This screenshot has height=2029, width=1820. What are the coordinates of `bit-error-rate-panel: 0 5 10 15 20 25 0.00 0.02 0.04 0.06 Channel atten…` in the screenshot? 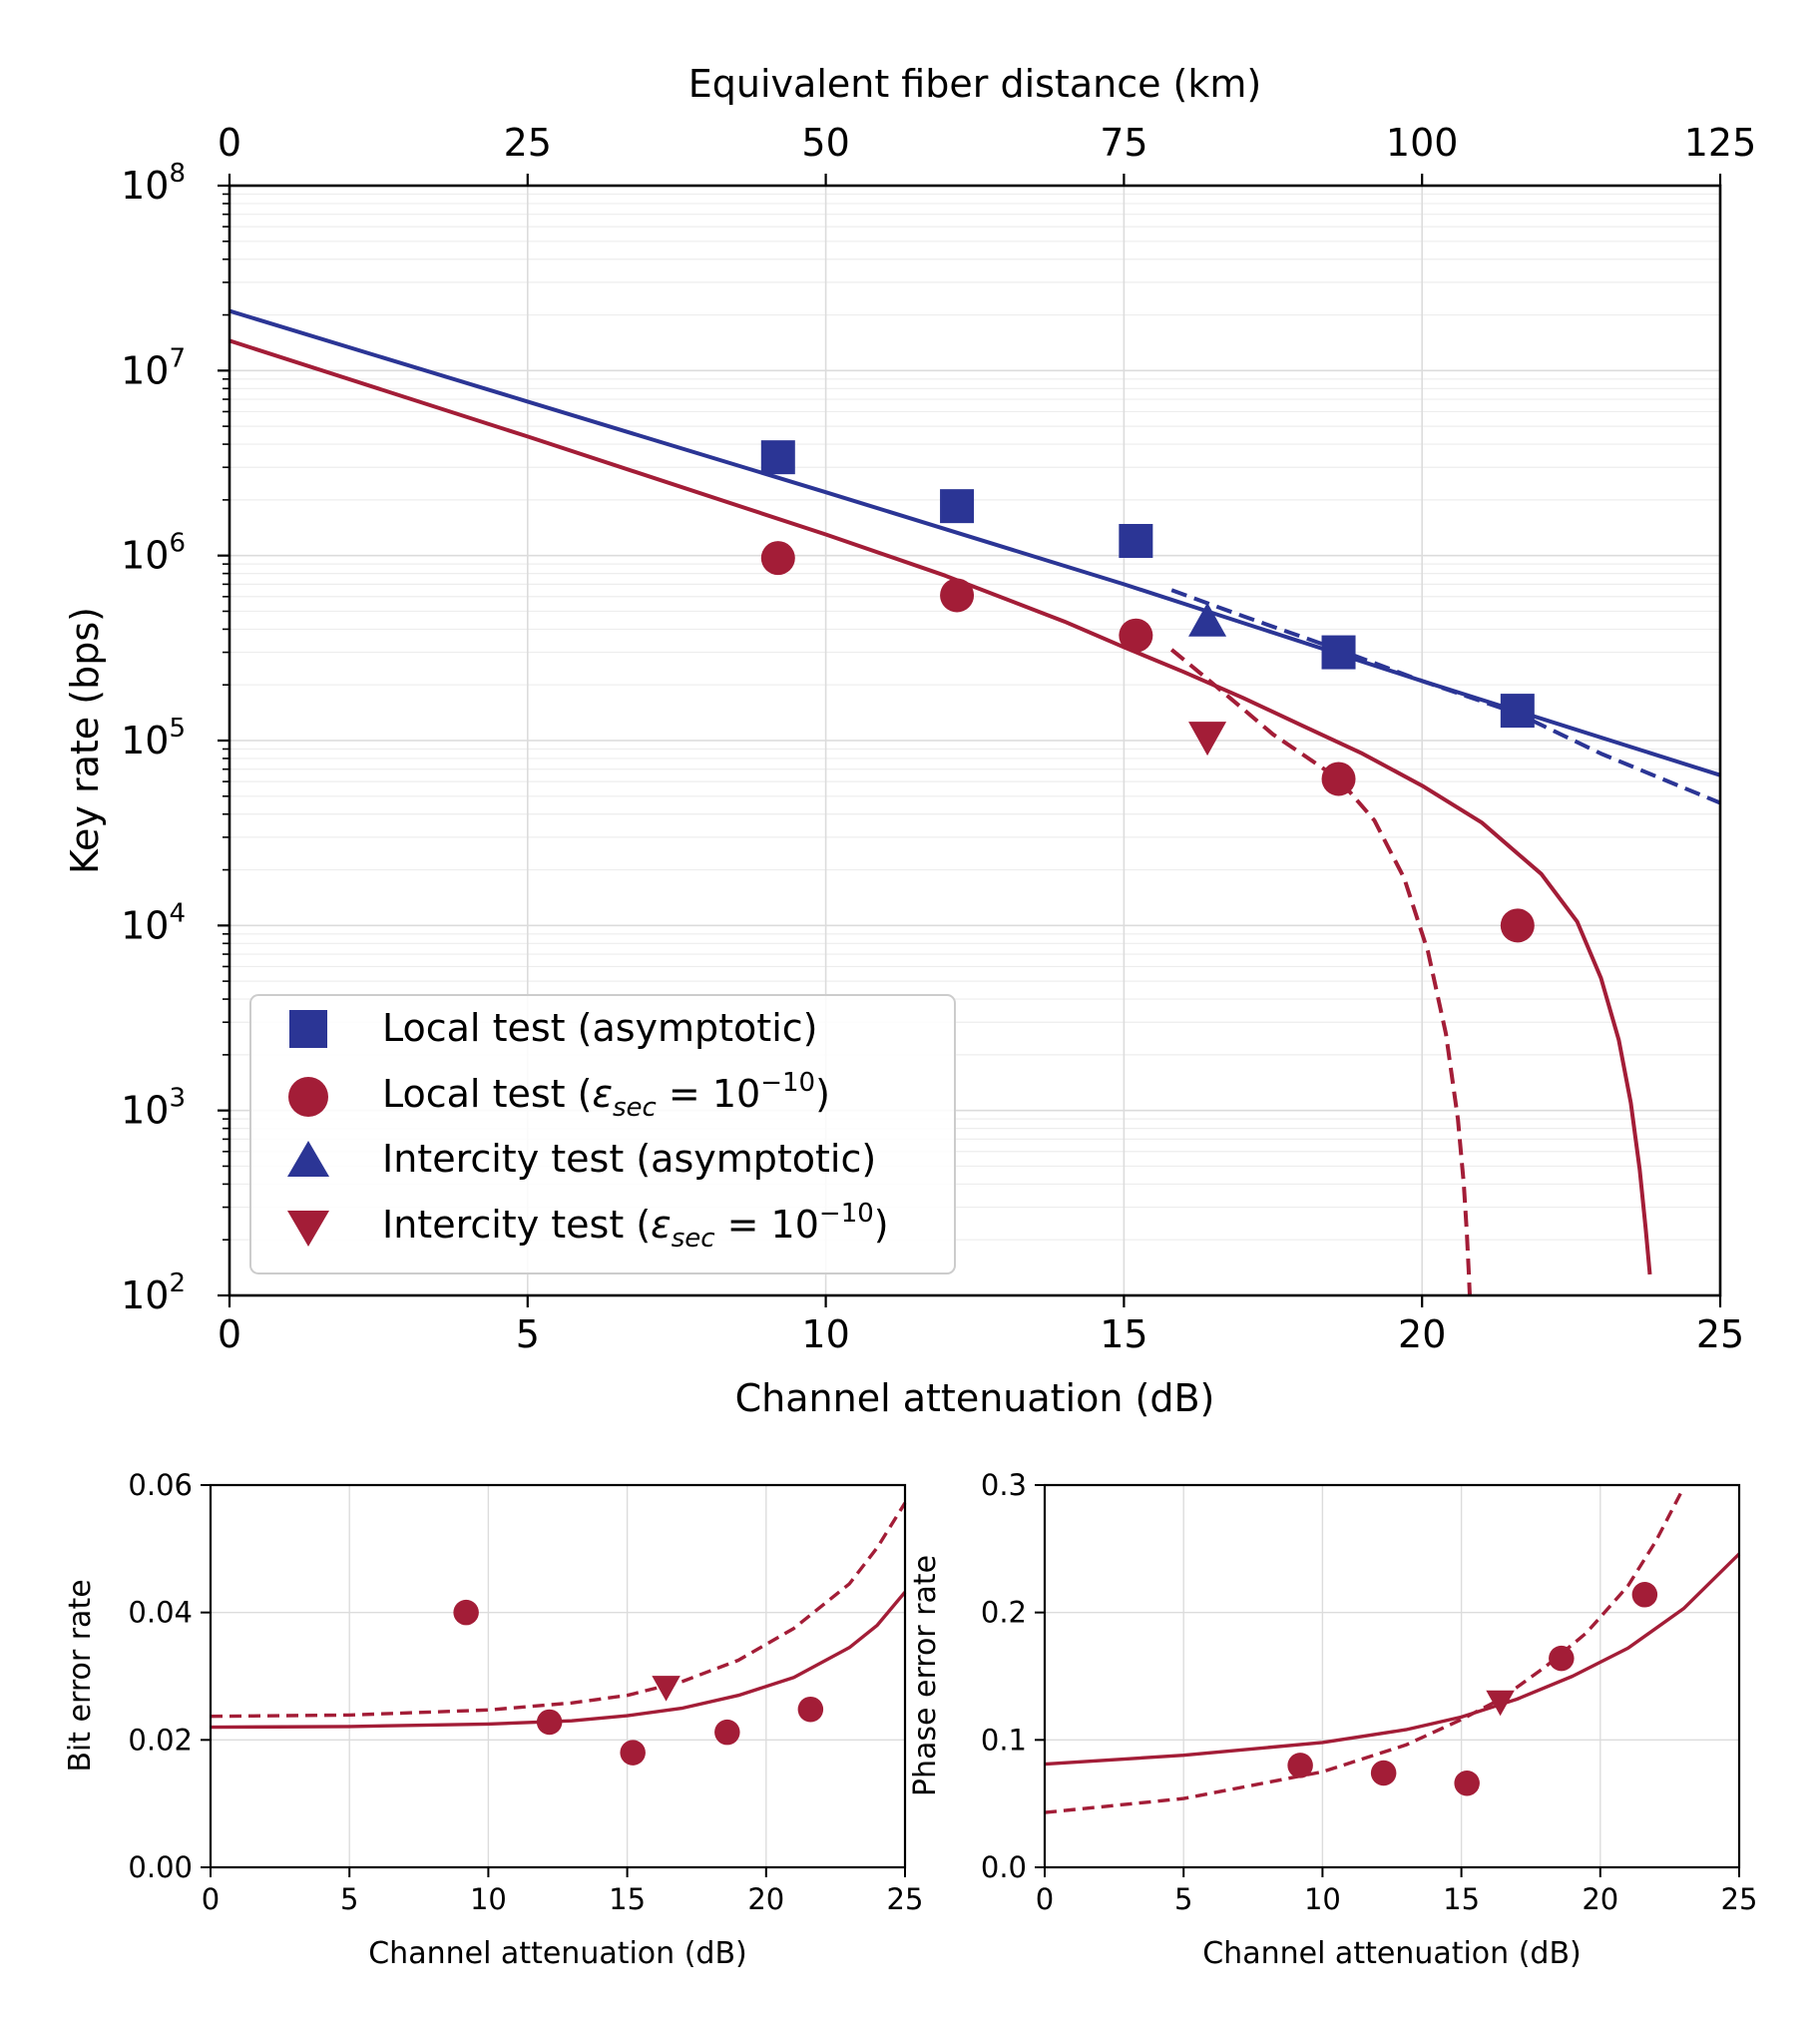 It's located at (493, 1719).